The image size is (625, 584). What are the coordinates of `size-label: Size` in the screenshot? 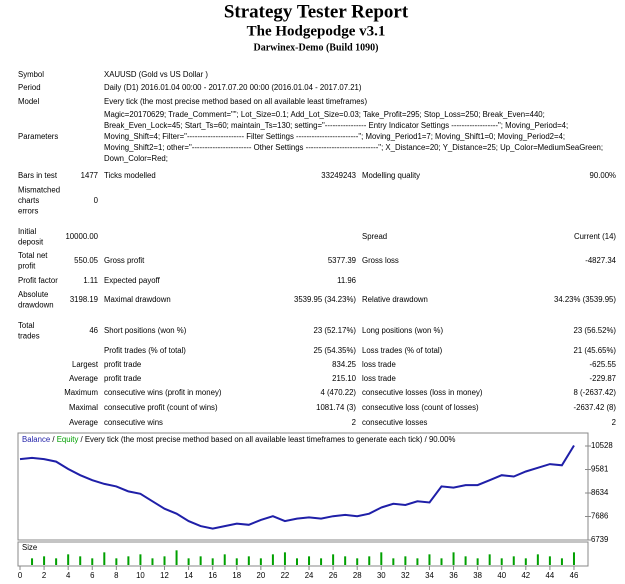 It's located at (29, 547).